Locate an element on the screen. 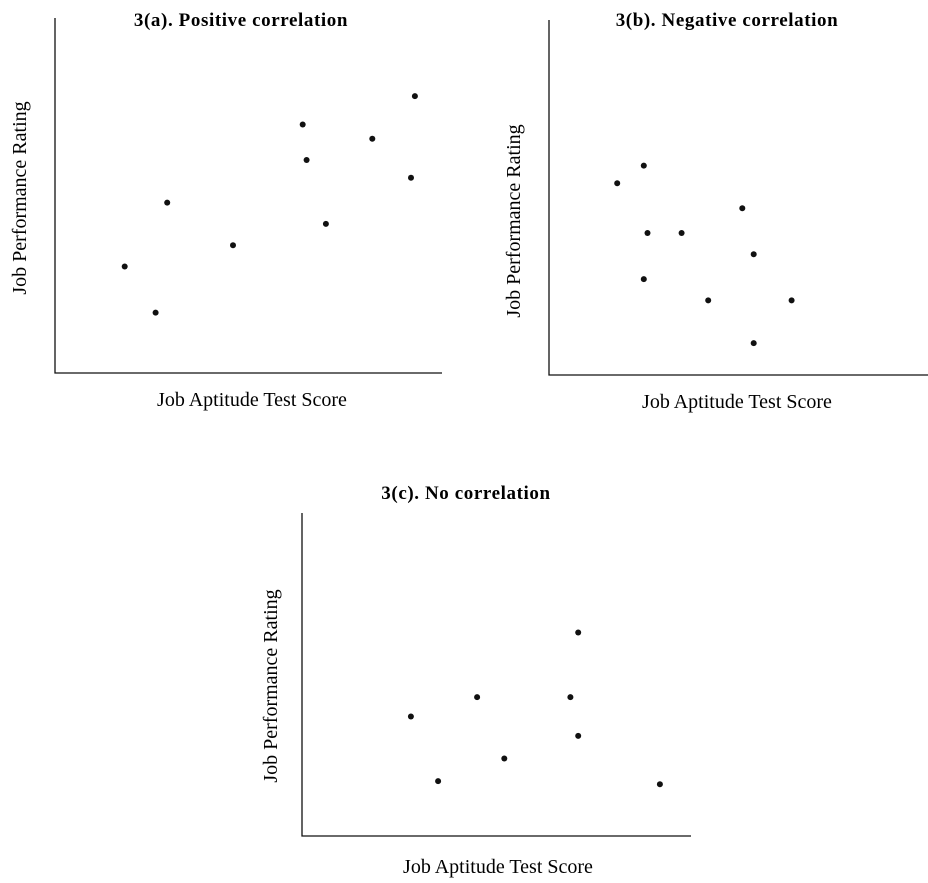 This screenshot has width=928, height=883. chart-a-points is located at coordinates (269, 204).